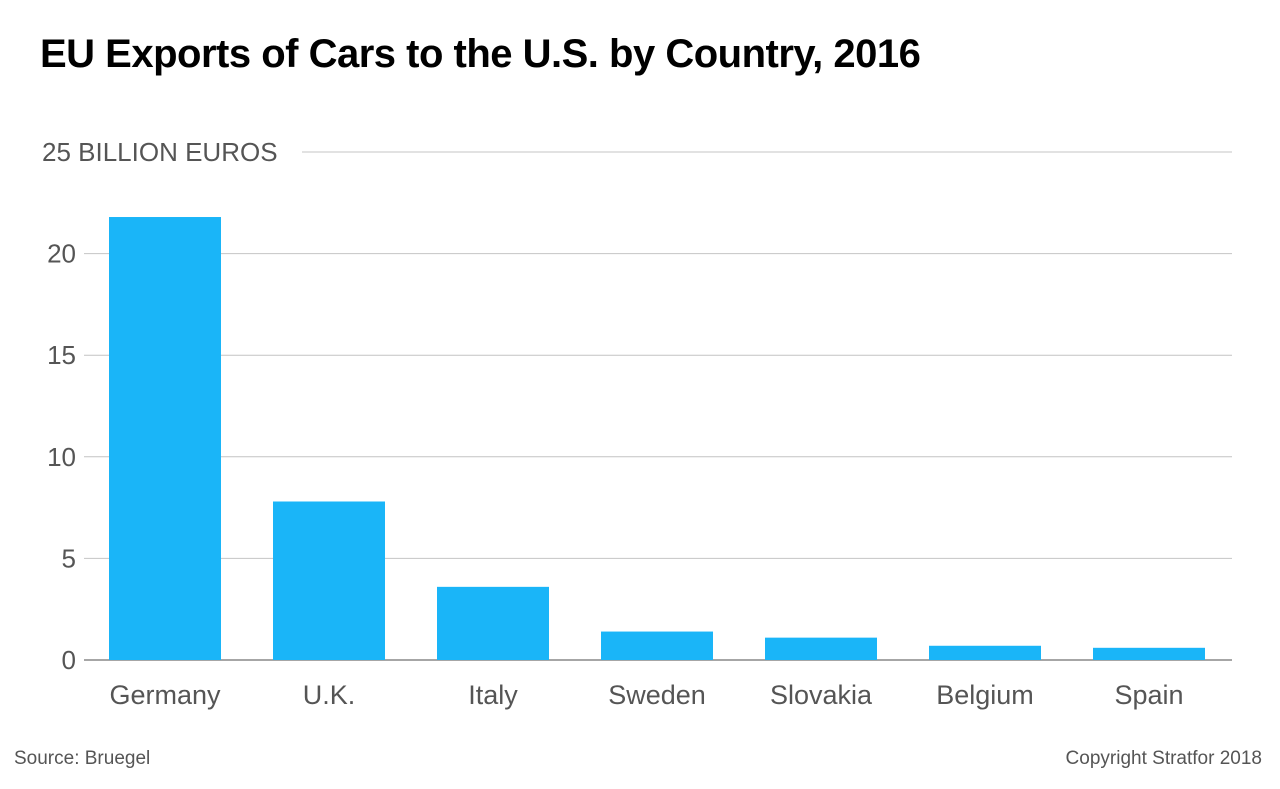 The image size is (1280, 789). I want to click on bar-italy, so click(493, 623).